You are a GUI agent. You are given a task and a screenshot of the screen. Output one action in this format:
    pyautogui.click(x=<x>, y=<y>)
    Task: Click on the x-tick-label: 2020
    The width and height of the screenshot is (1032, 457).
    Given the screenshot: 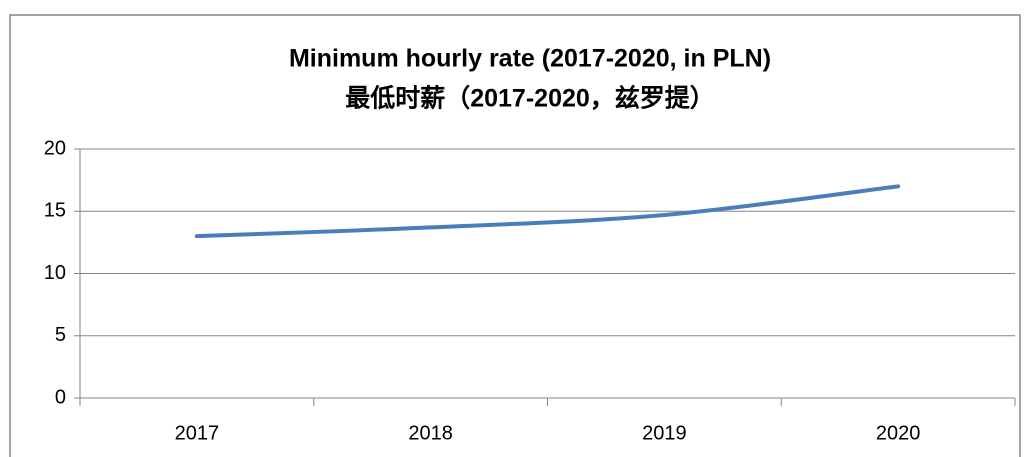 What is the action you would take?
    pyautogui.click(x=898, y=433)
    